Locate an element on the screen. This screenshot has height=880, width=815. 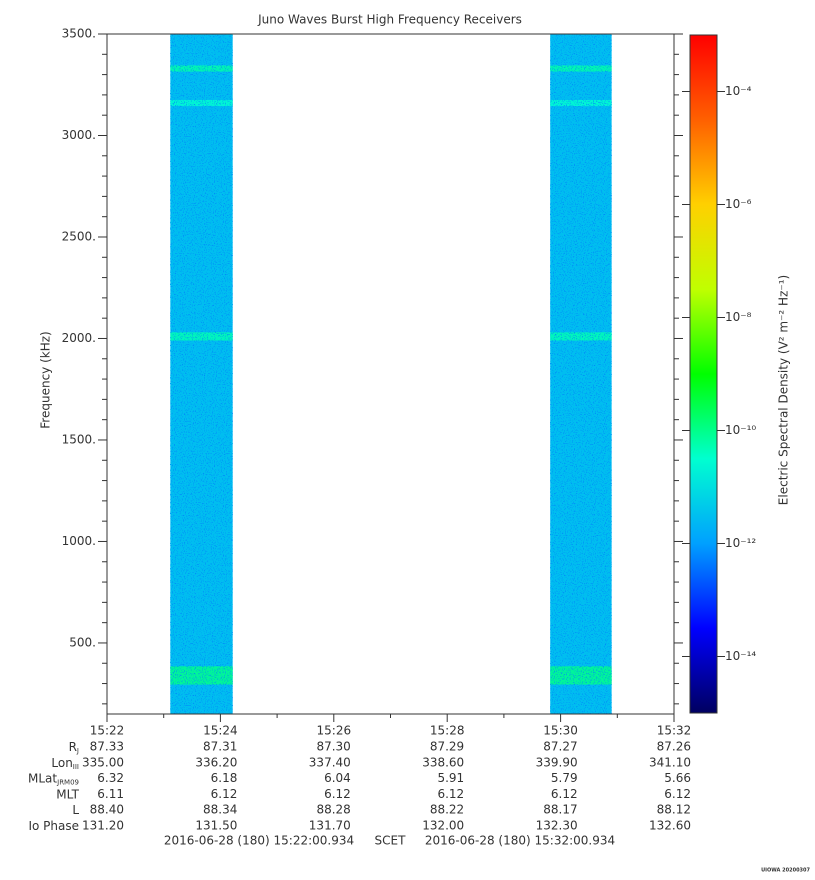
ephemeris-value: 132.60 is located at coordinates (670, 826).